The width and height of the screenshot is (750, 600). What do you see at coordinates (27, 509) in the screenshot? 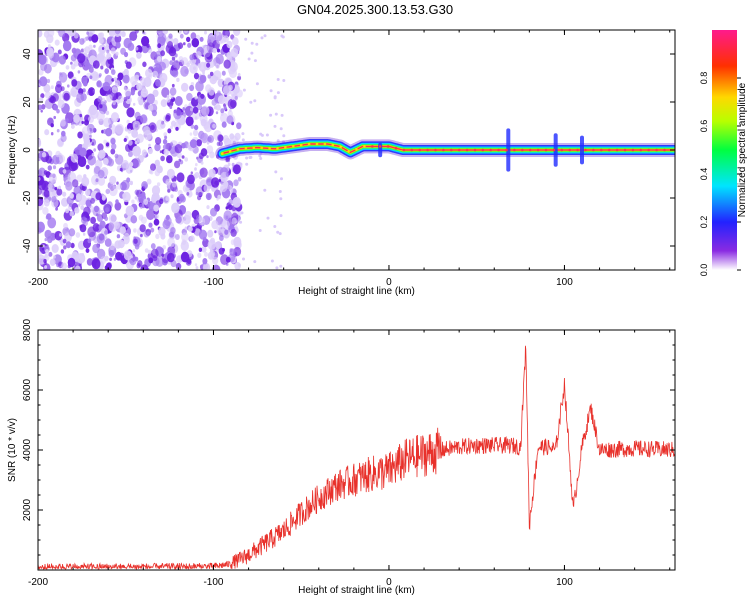
I see `snr-ytick-label: 2000` at bounding box center [27, 509].